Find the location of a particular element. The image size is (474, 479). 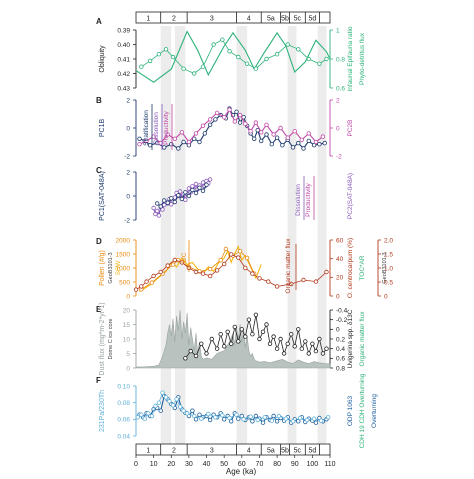

panel-letter: F is located at coordinates (98, 380).